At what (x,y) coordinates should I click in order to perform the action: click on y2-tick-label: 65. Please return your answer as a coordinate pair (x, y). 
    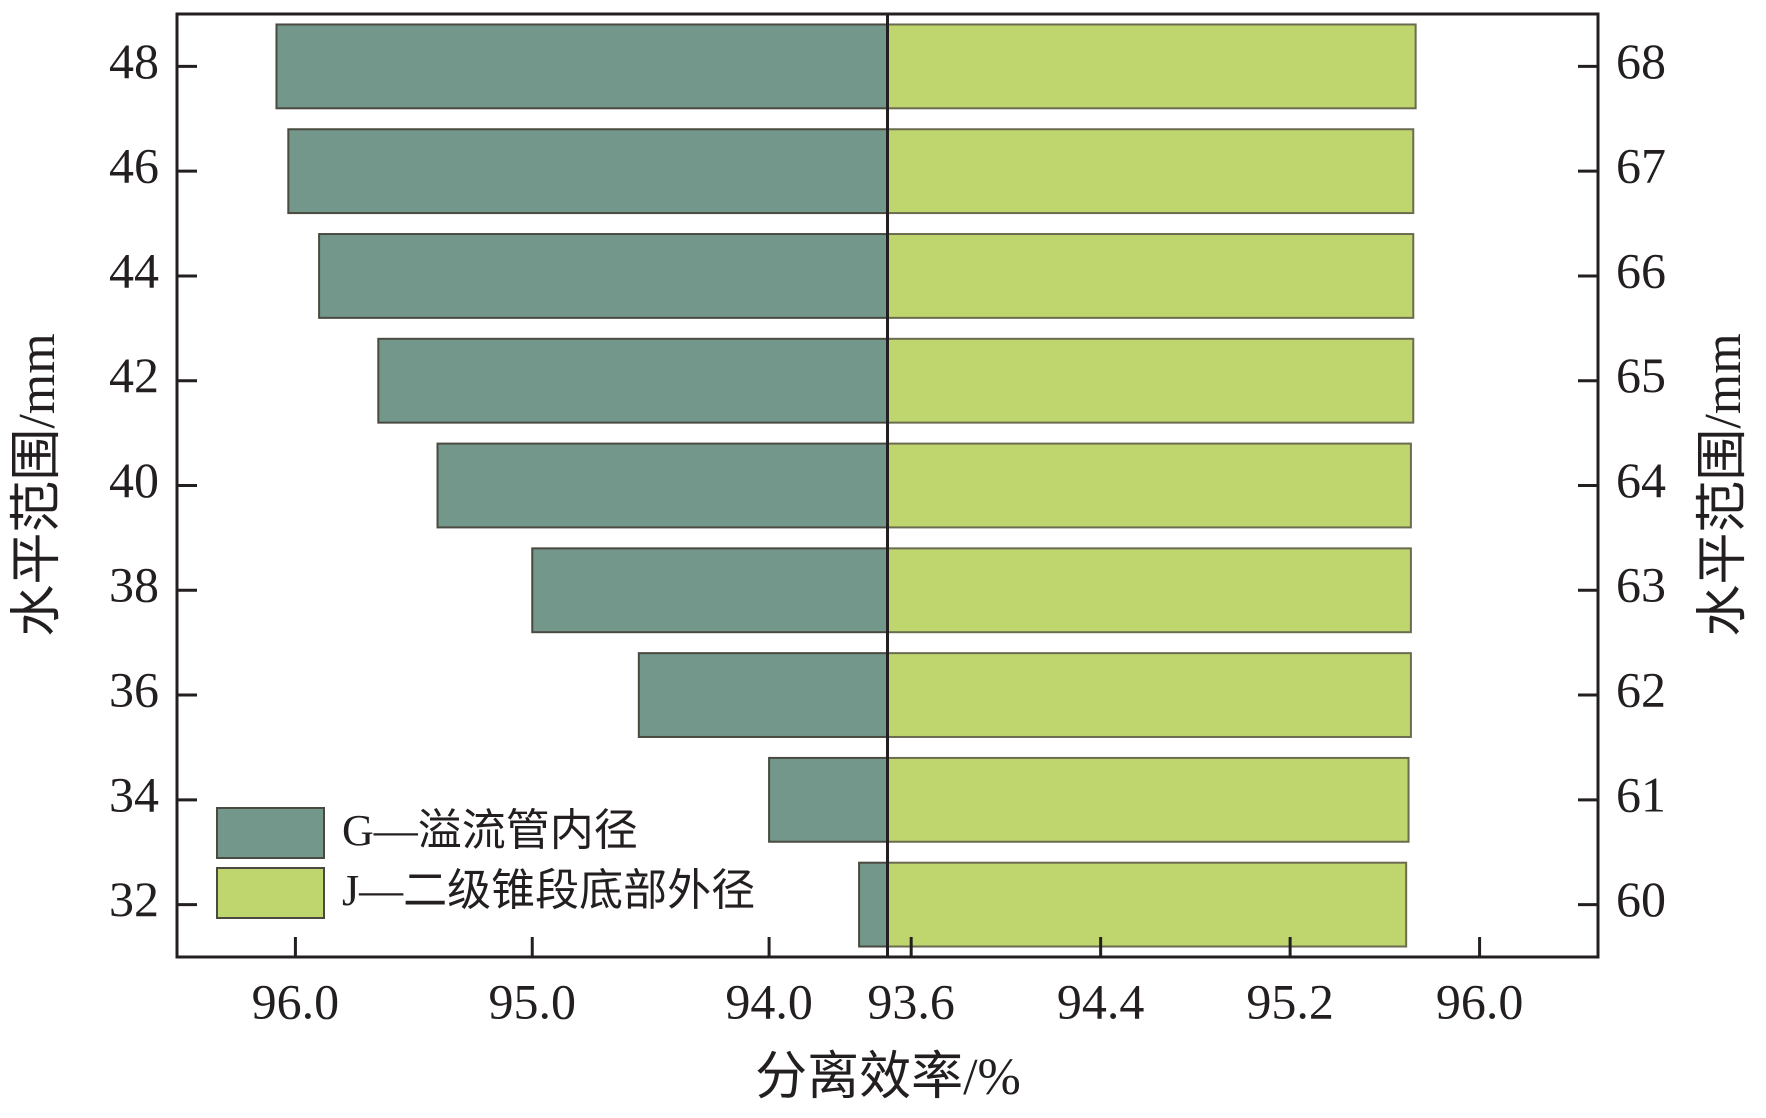
    Looking at the image, I should click on (1641, 375).